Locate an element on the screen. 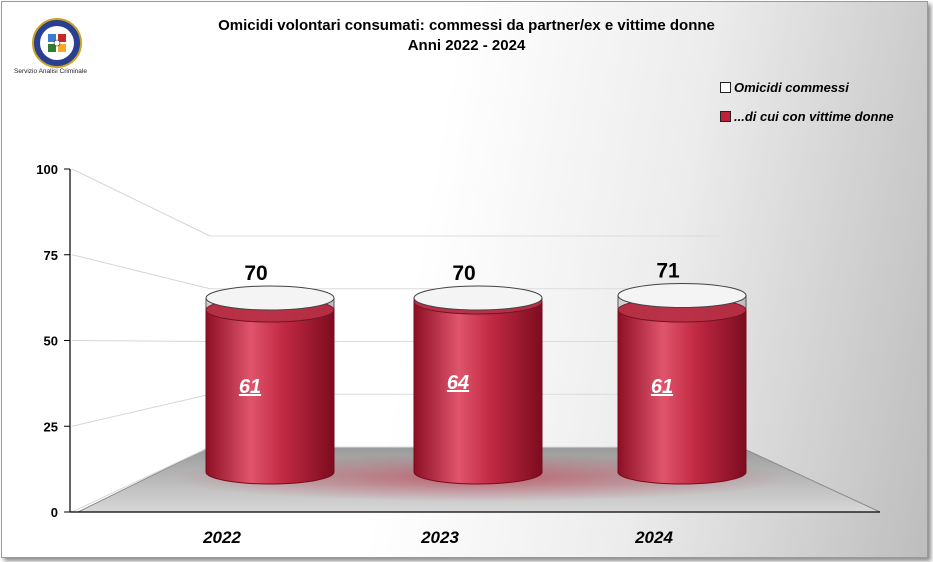 This screenshot has height=562, width=933. bar-vittime-donne-2022 is located at coordinates (270, 397).